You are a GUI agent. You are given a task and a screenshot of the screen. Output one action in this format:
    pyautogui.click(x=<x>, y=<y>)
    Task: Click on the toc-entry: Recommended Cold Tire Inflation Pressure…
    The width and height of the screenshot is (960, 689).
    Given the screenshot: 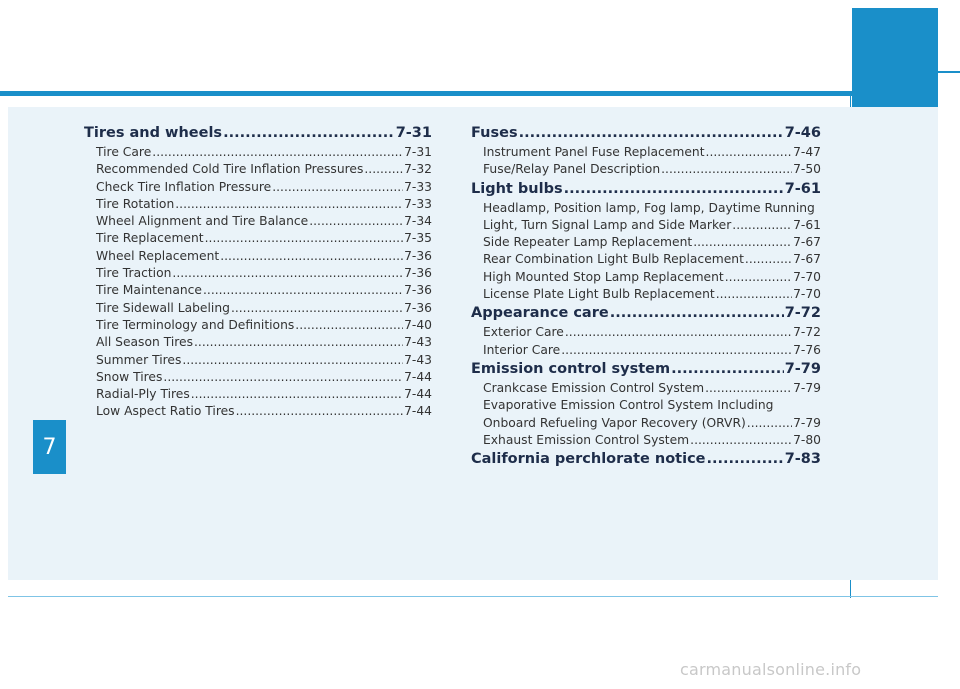 What is the action you would take?
    pyautogui.click(x=258, y=170)
    